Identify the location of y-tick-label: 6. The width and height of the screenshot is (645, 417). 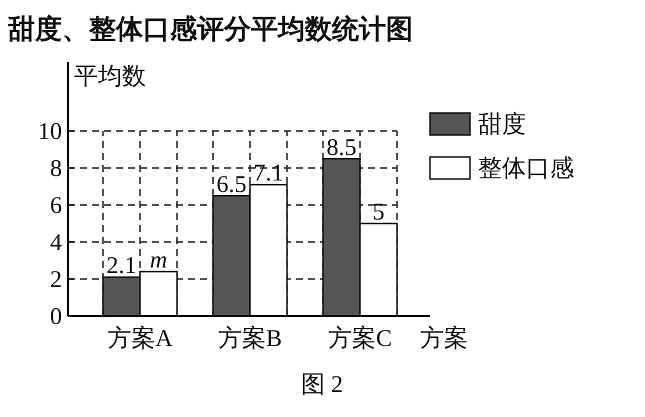
(56, 206).